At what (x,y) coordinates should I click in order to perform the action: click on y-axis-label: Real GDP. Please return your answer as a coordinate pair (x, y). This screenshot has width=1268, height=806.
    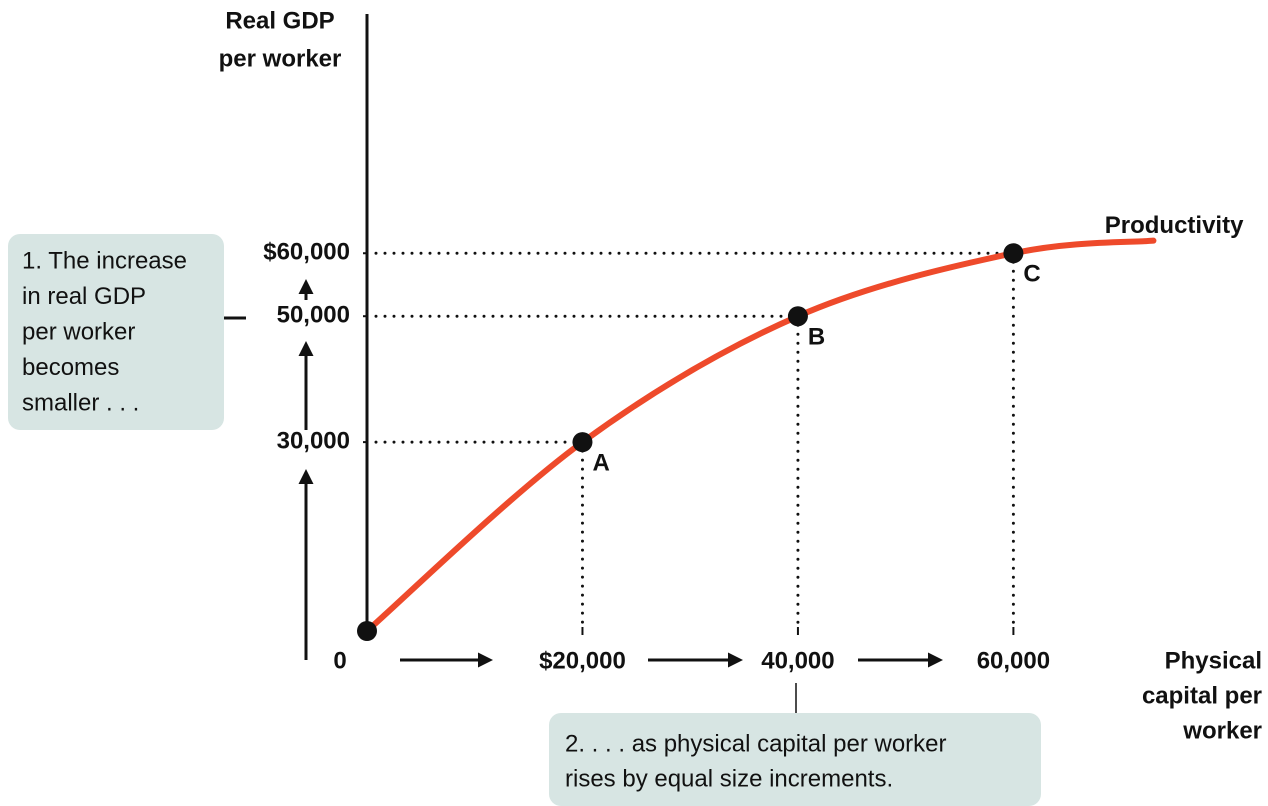
    Looking at the image, I should click on (279, 20).